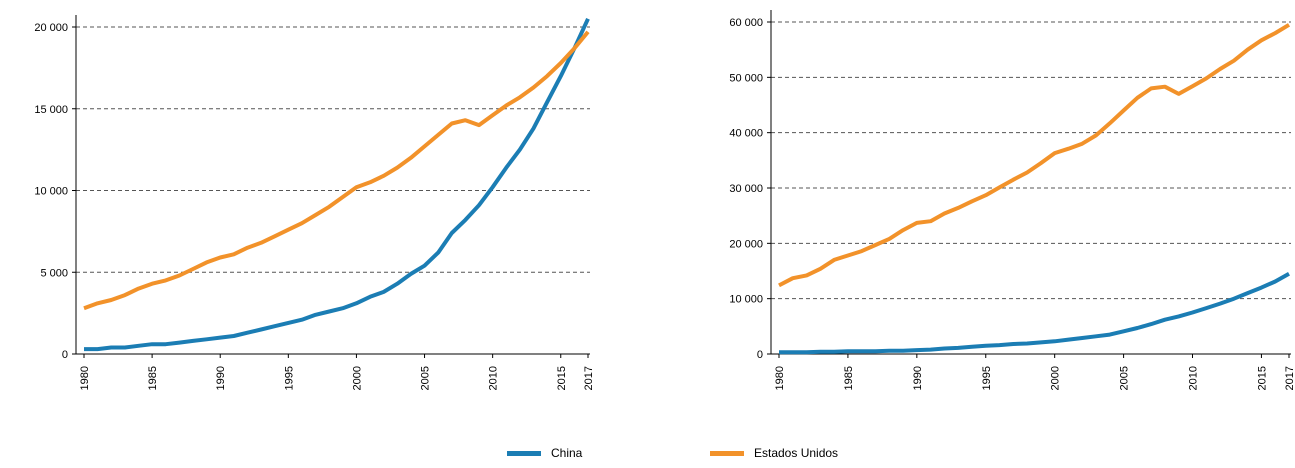  I want to click on y-tick-label: 60 000, so click(746, 23).